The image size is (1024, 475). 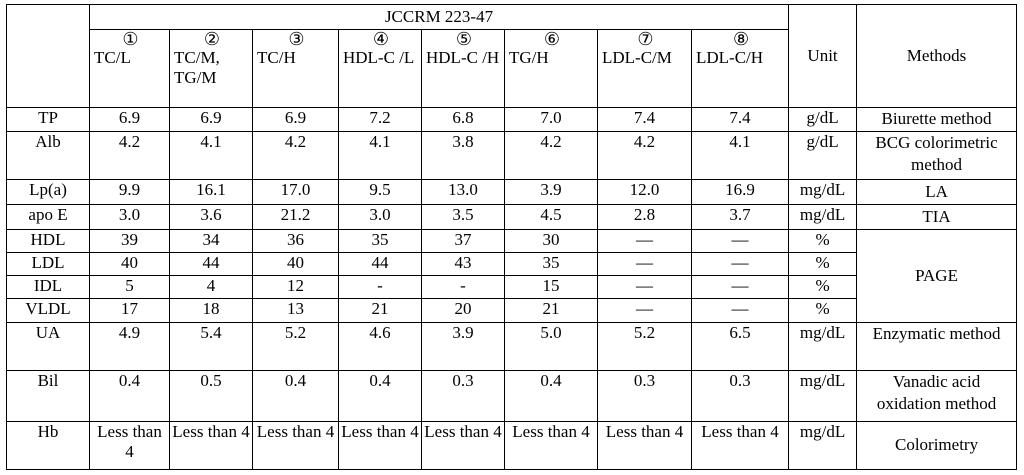 I want to click on sample-label: TC/M, TG/M, so click(x=197, y=68).